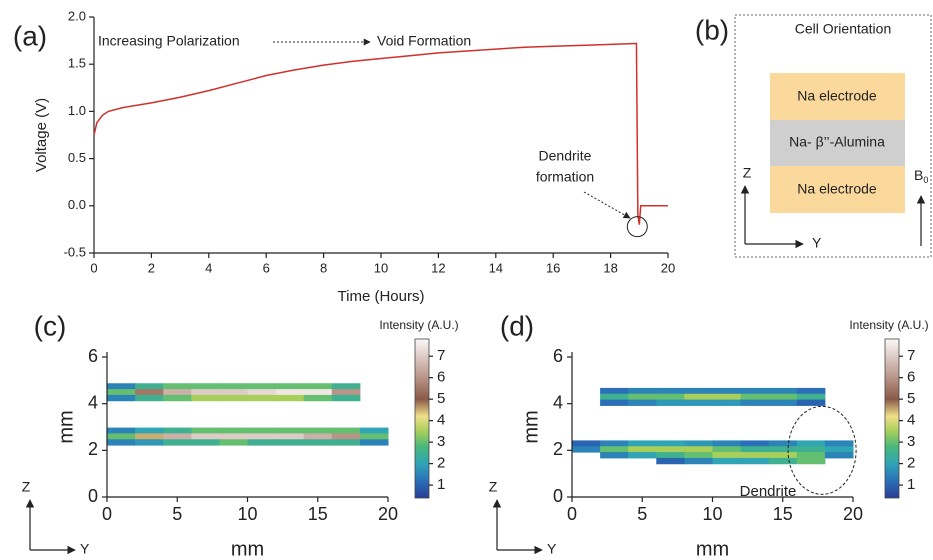 This screenshot has height=560, width=933. Describe the element at coordinates (93, 356) in the screenshot. I see `y-tick-label: 6` at that location.